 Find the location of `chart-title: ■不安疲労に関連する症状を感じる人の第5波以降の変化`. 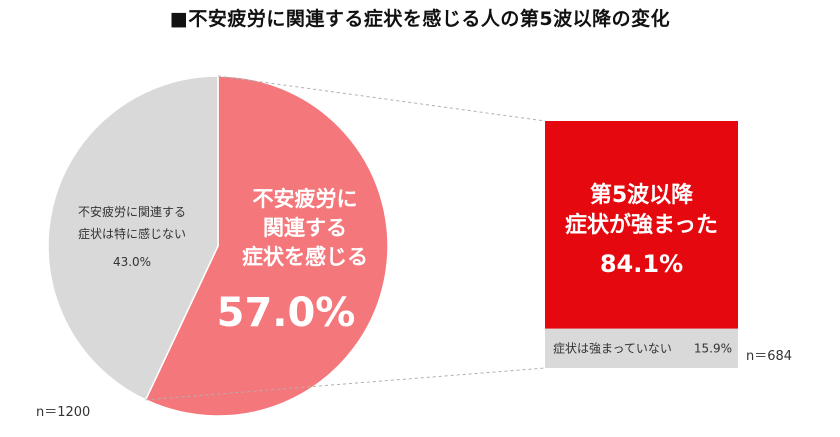

chart-title: ■不安疲労に関連する症状を感じる人の第5波以降の変化 is located at coordinates (420, 19).